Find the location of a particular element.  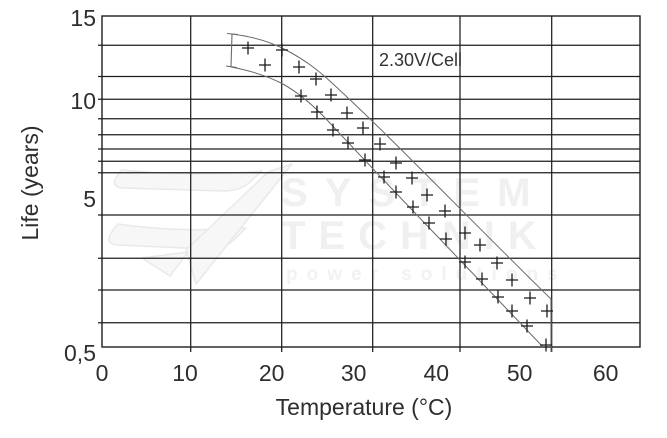

x-tick-label: 60 is located at coordinates (605, 373).